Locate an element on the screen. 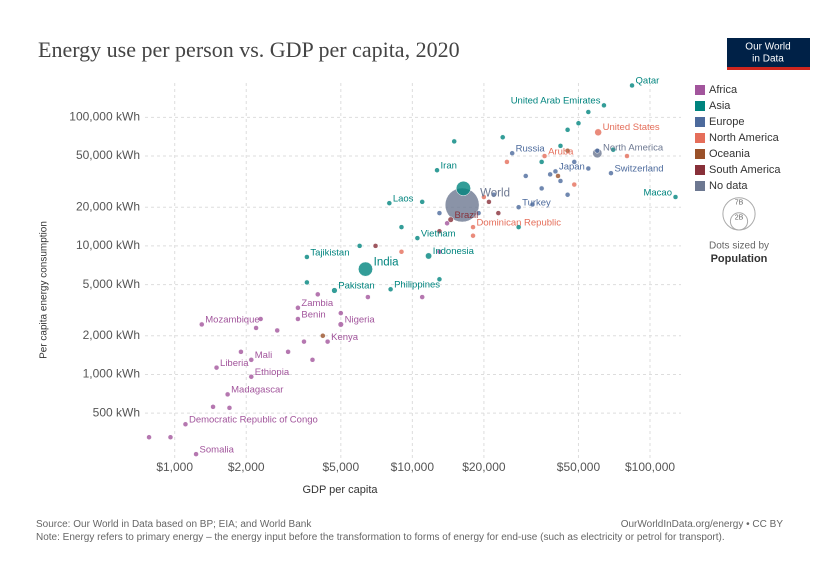  x-tick-label: $5,000 is located at coordinates (340, 467).